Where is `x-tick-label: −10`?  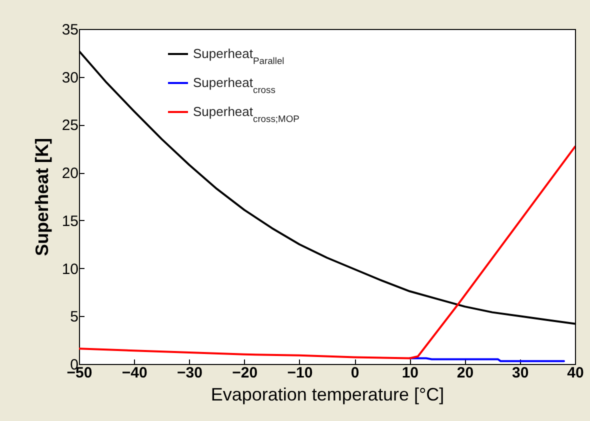
x-tick-label: −10 is located at coordinates (300, 373).